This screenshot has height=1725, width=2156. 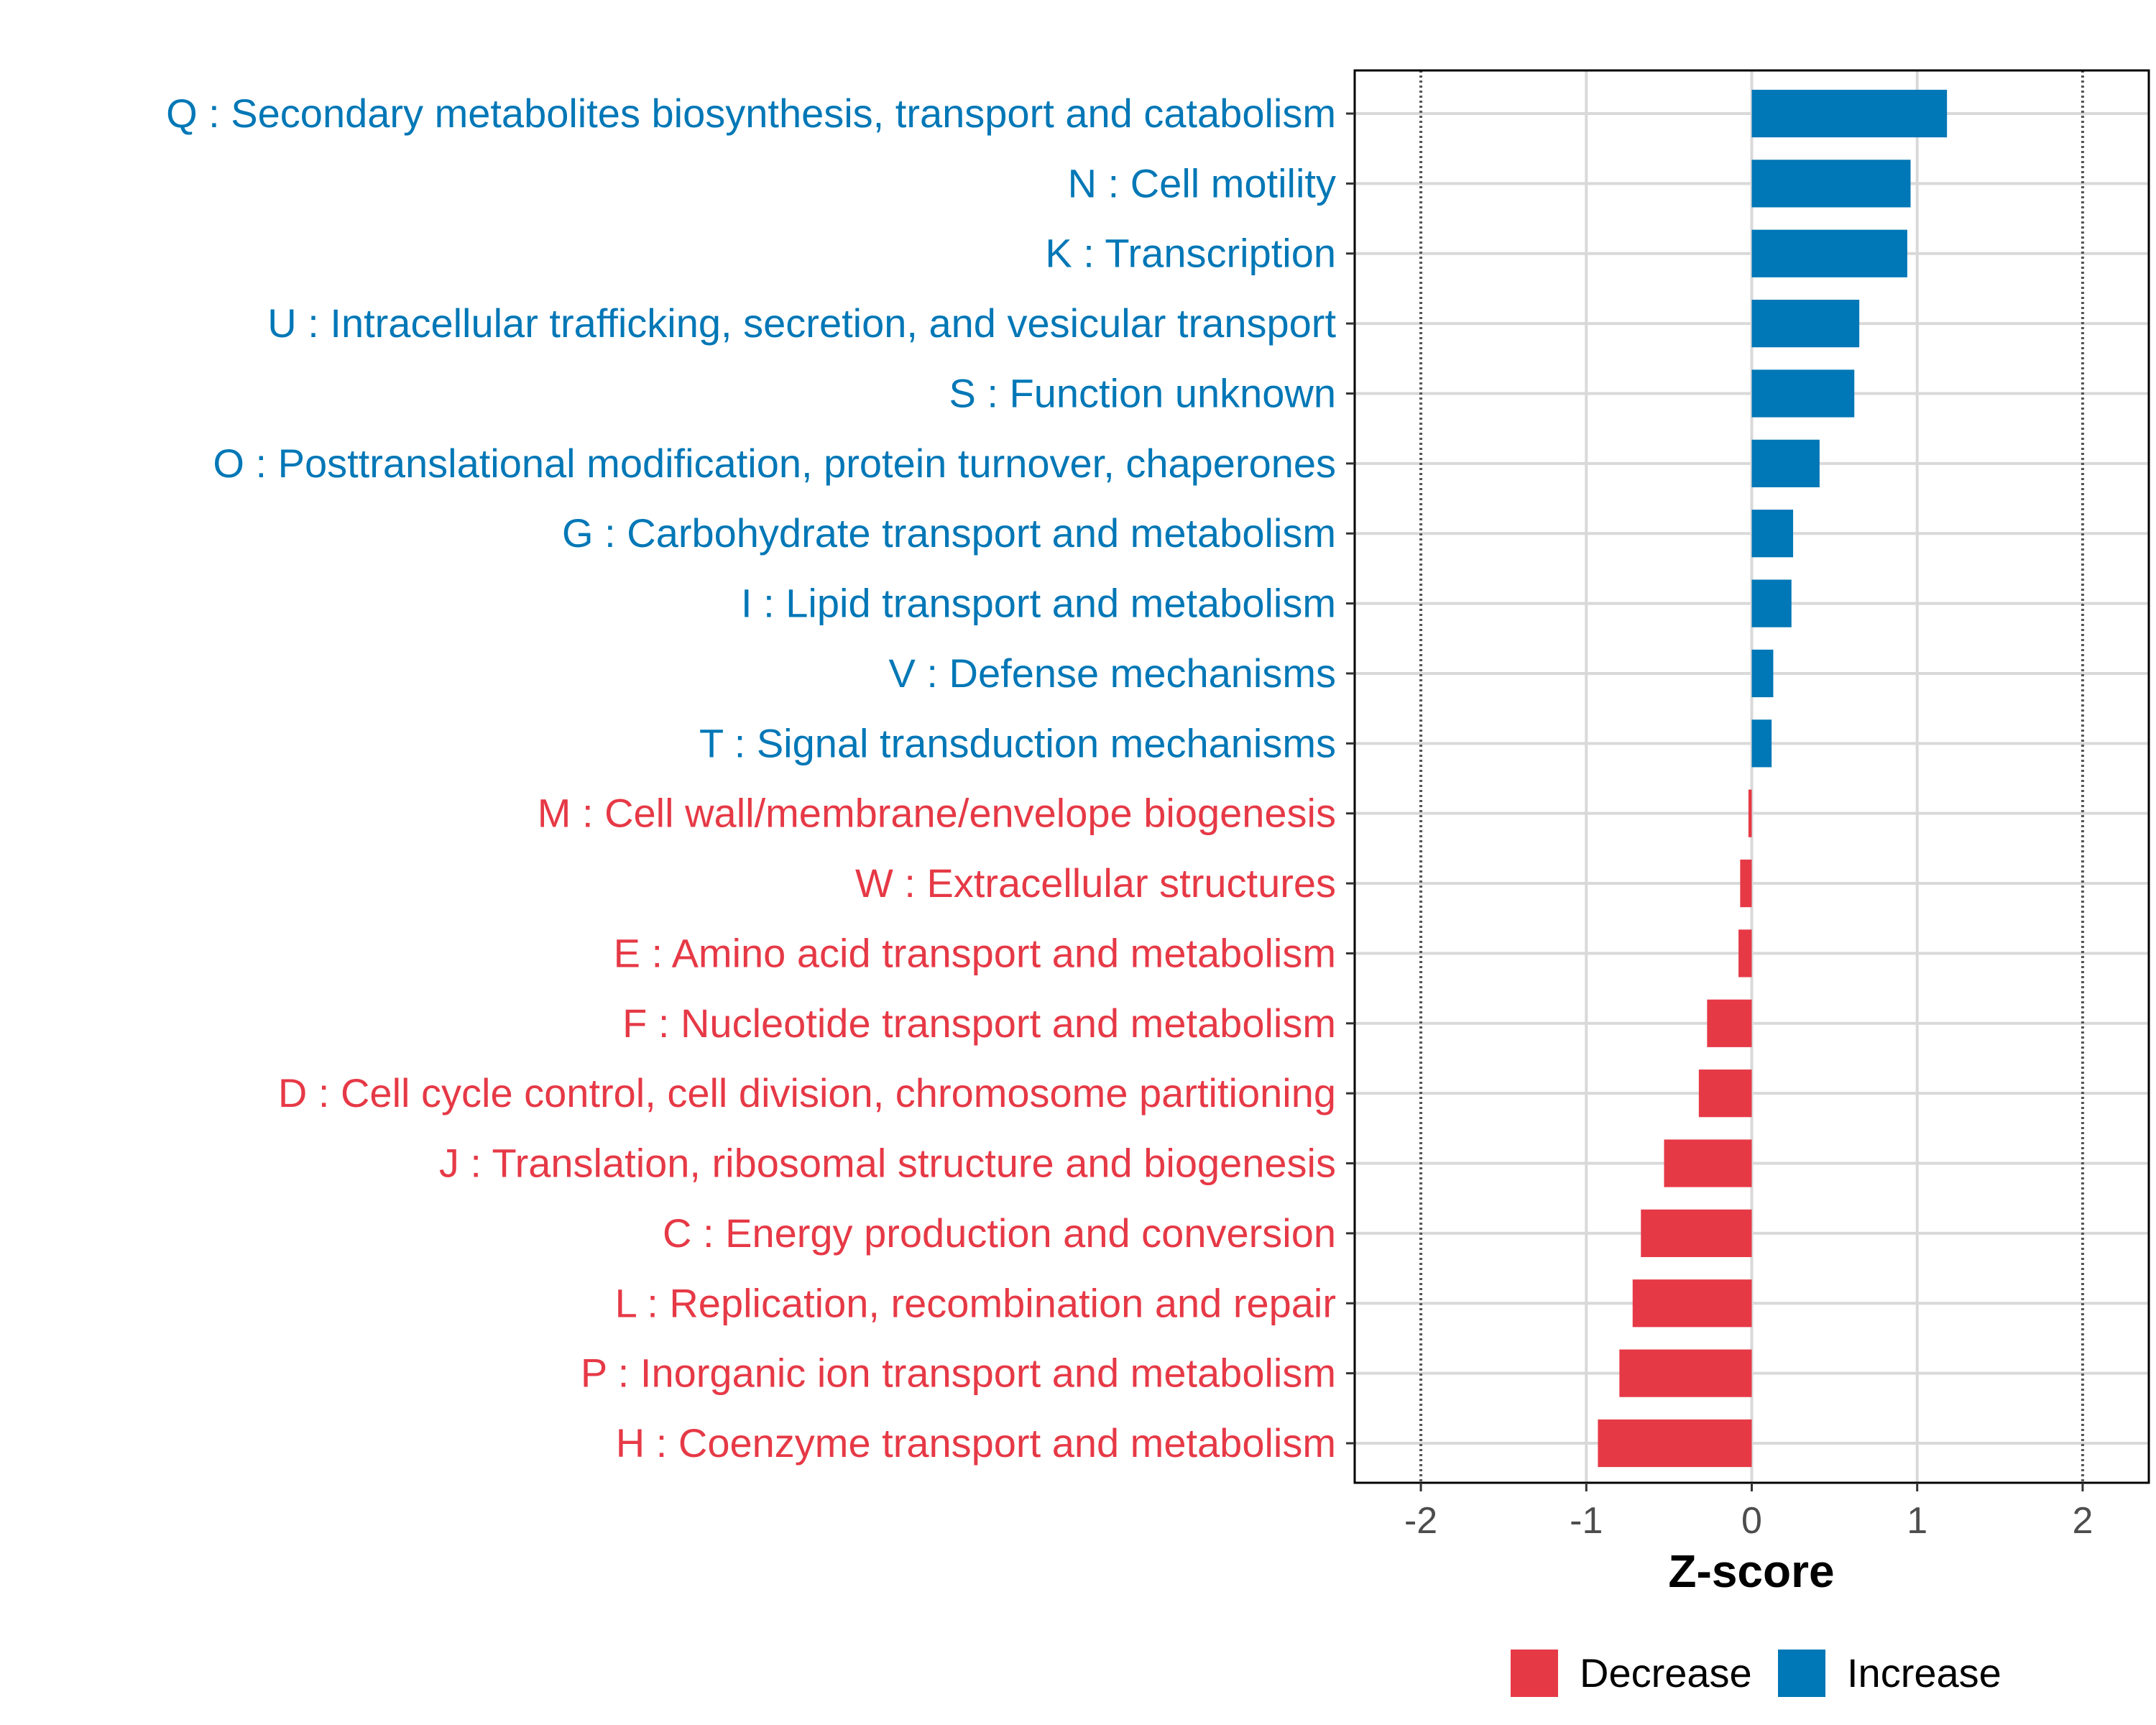 What do you see at coordinates (1924, 1673) in the screenshot?
I see `legend-label: Increase` at bounding box center [1924, 1673].